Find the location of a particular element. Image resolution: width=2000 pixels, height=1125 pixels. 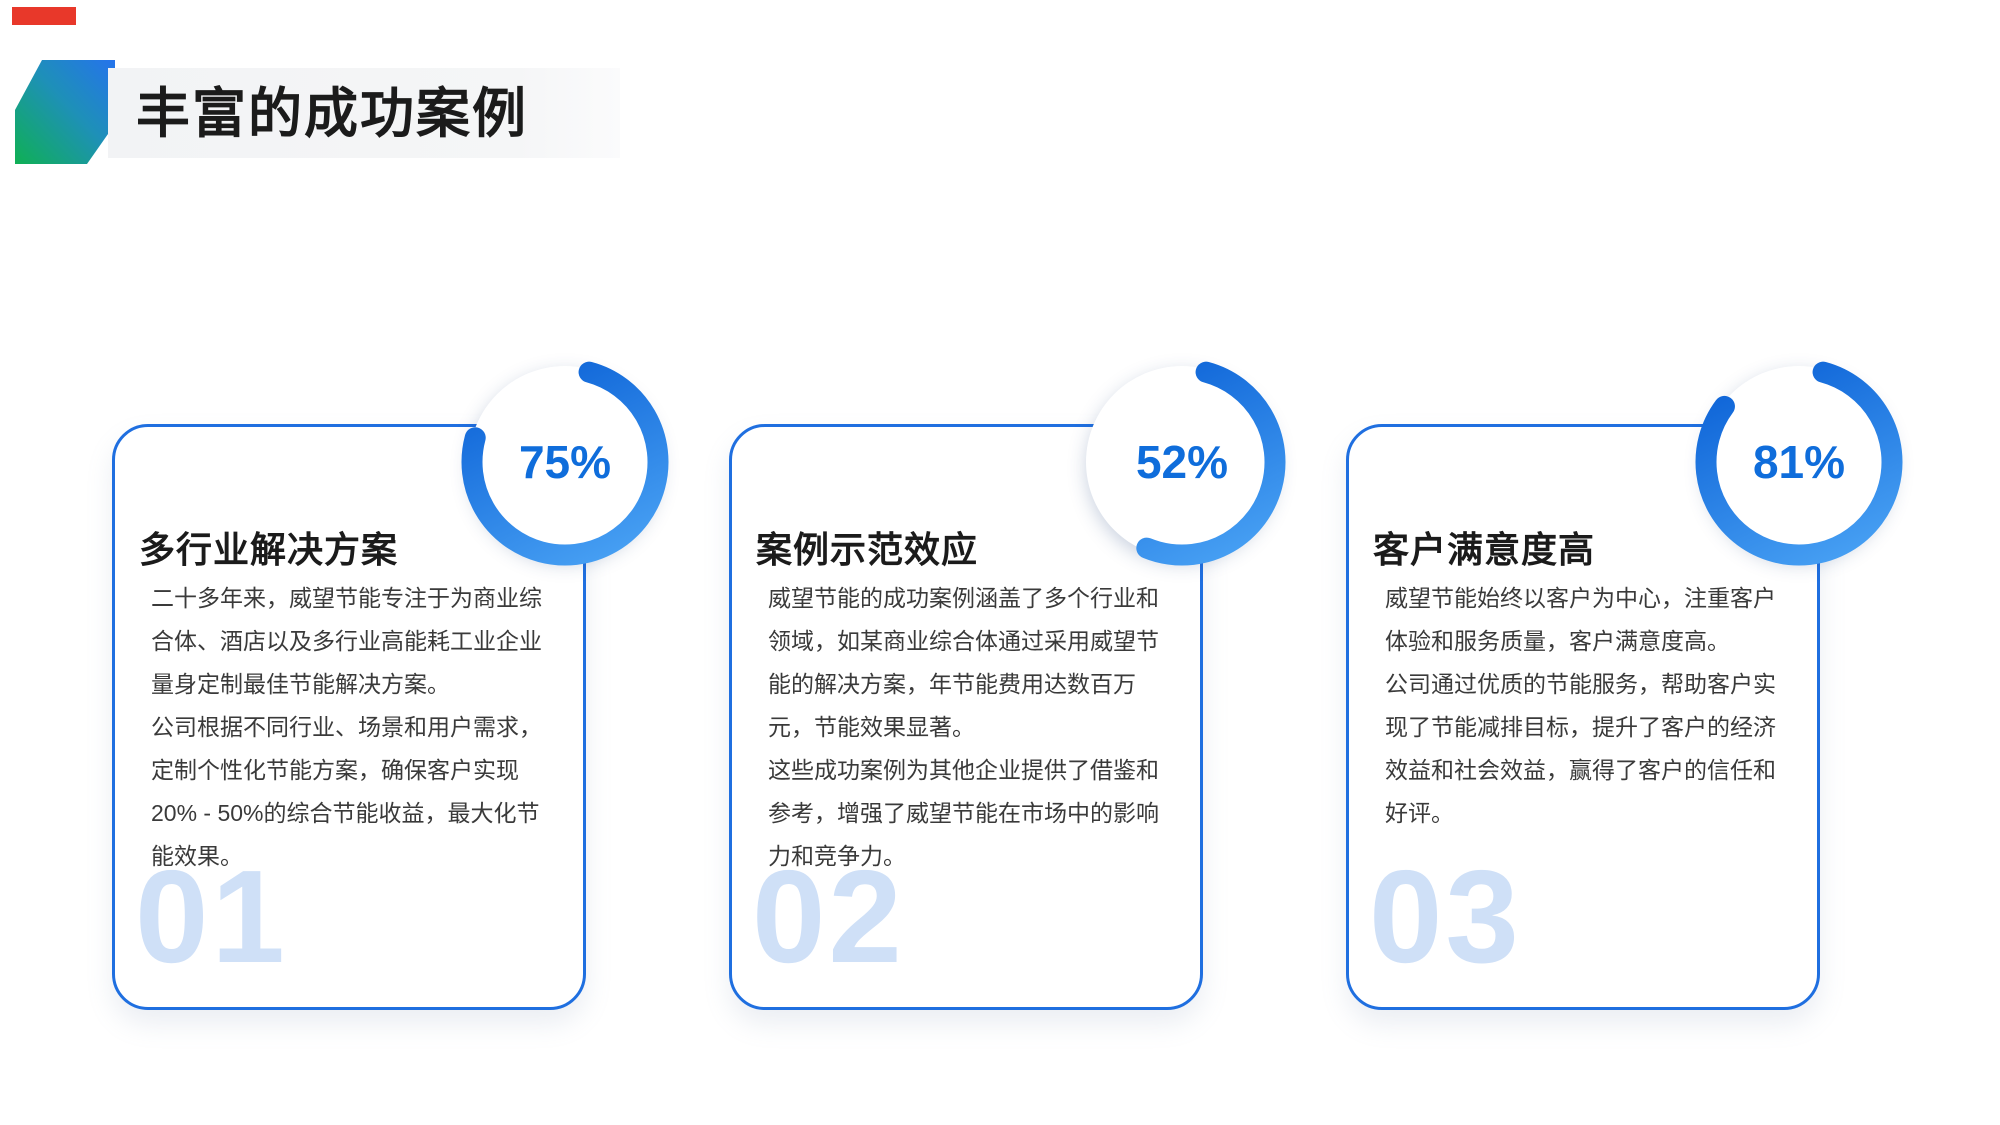

corner-red-mark is located at coordinates (44, 16).